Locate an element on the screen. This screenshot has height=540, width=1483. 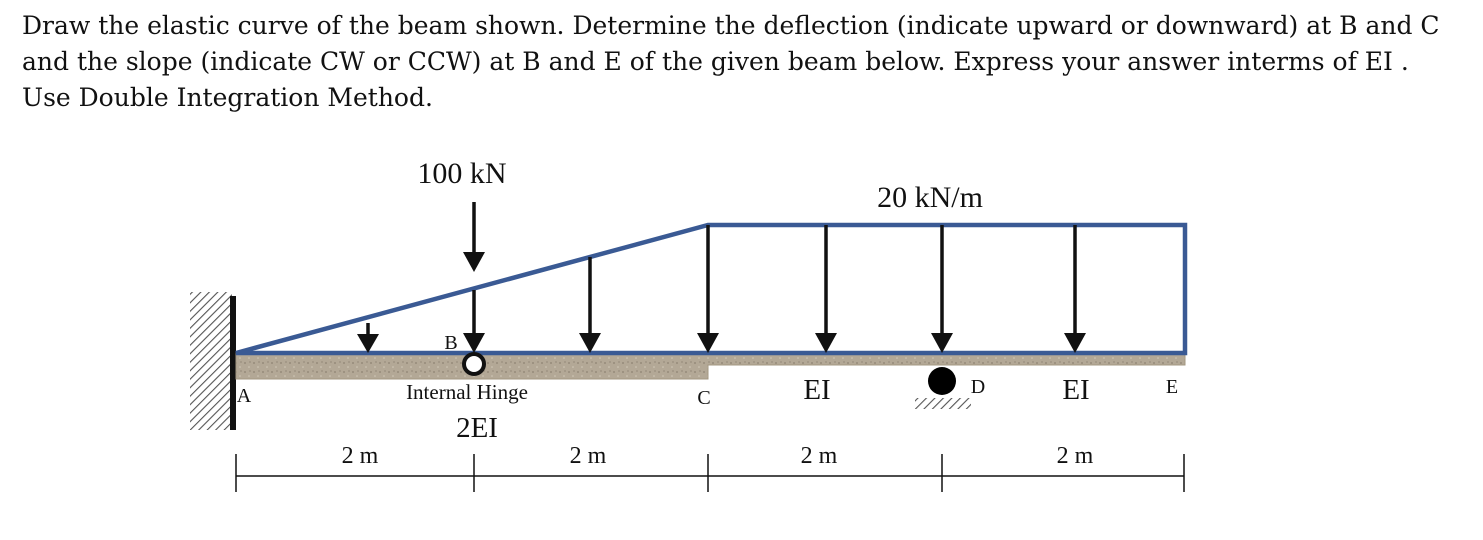
point-load-arrow is located at coordinates (474, 237).